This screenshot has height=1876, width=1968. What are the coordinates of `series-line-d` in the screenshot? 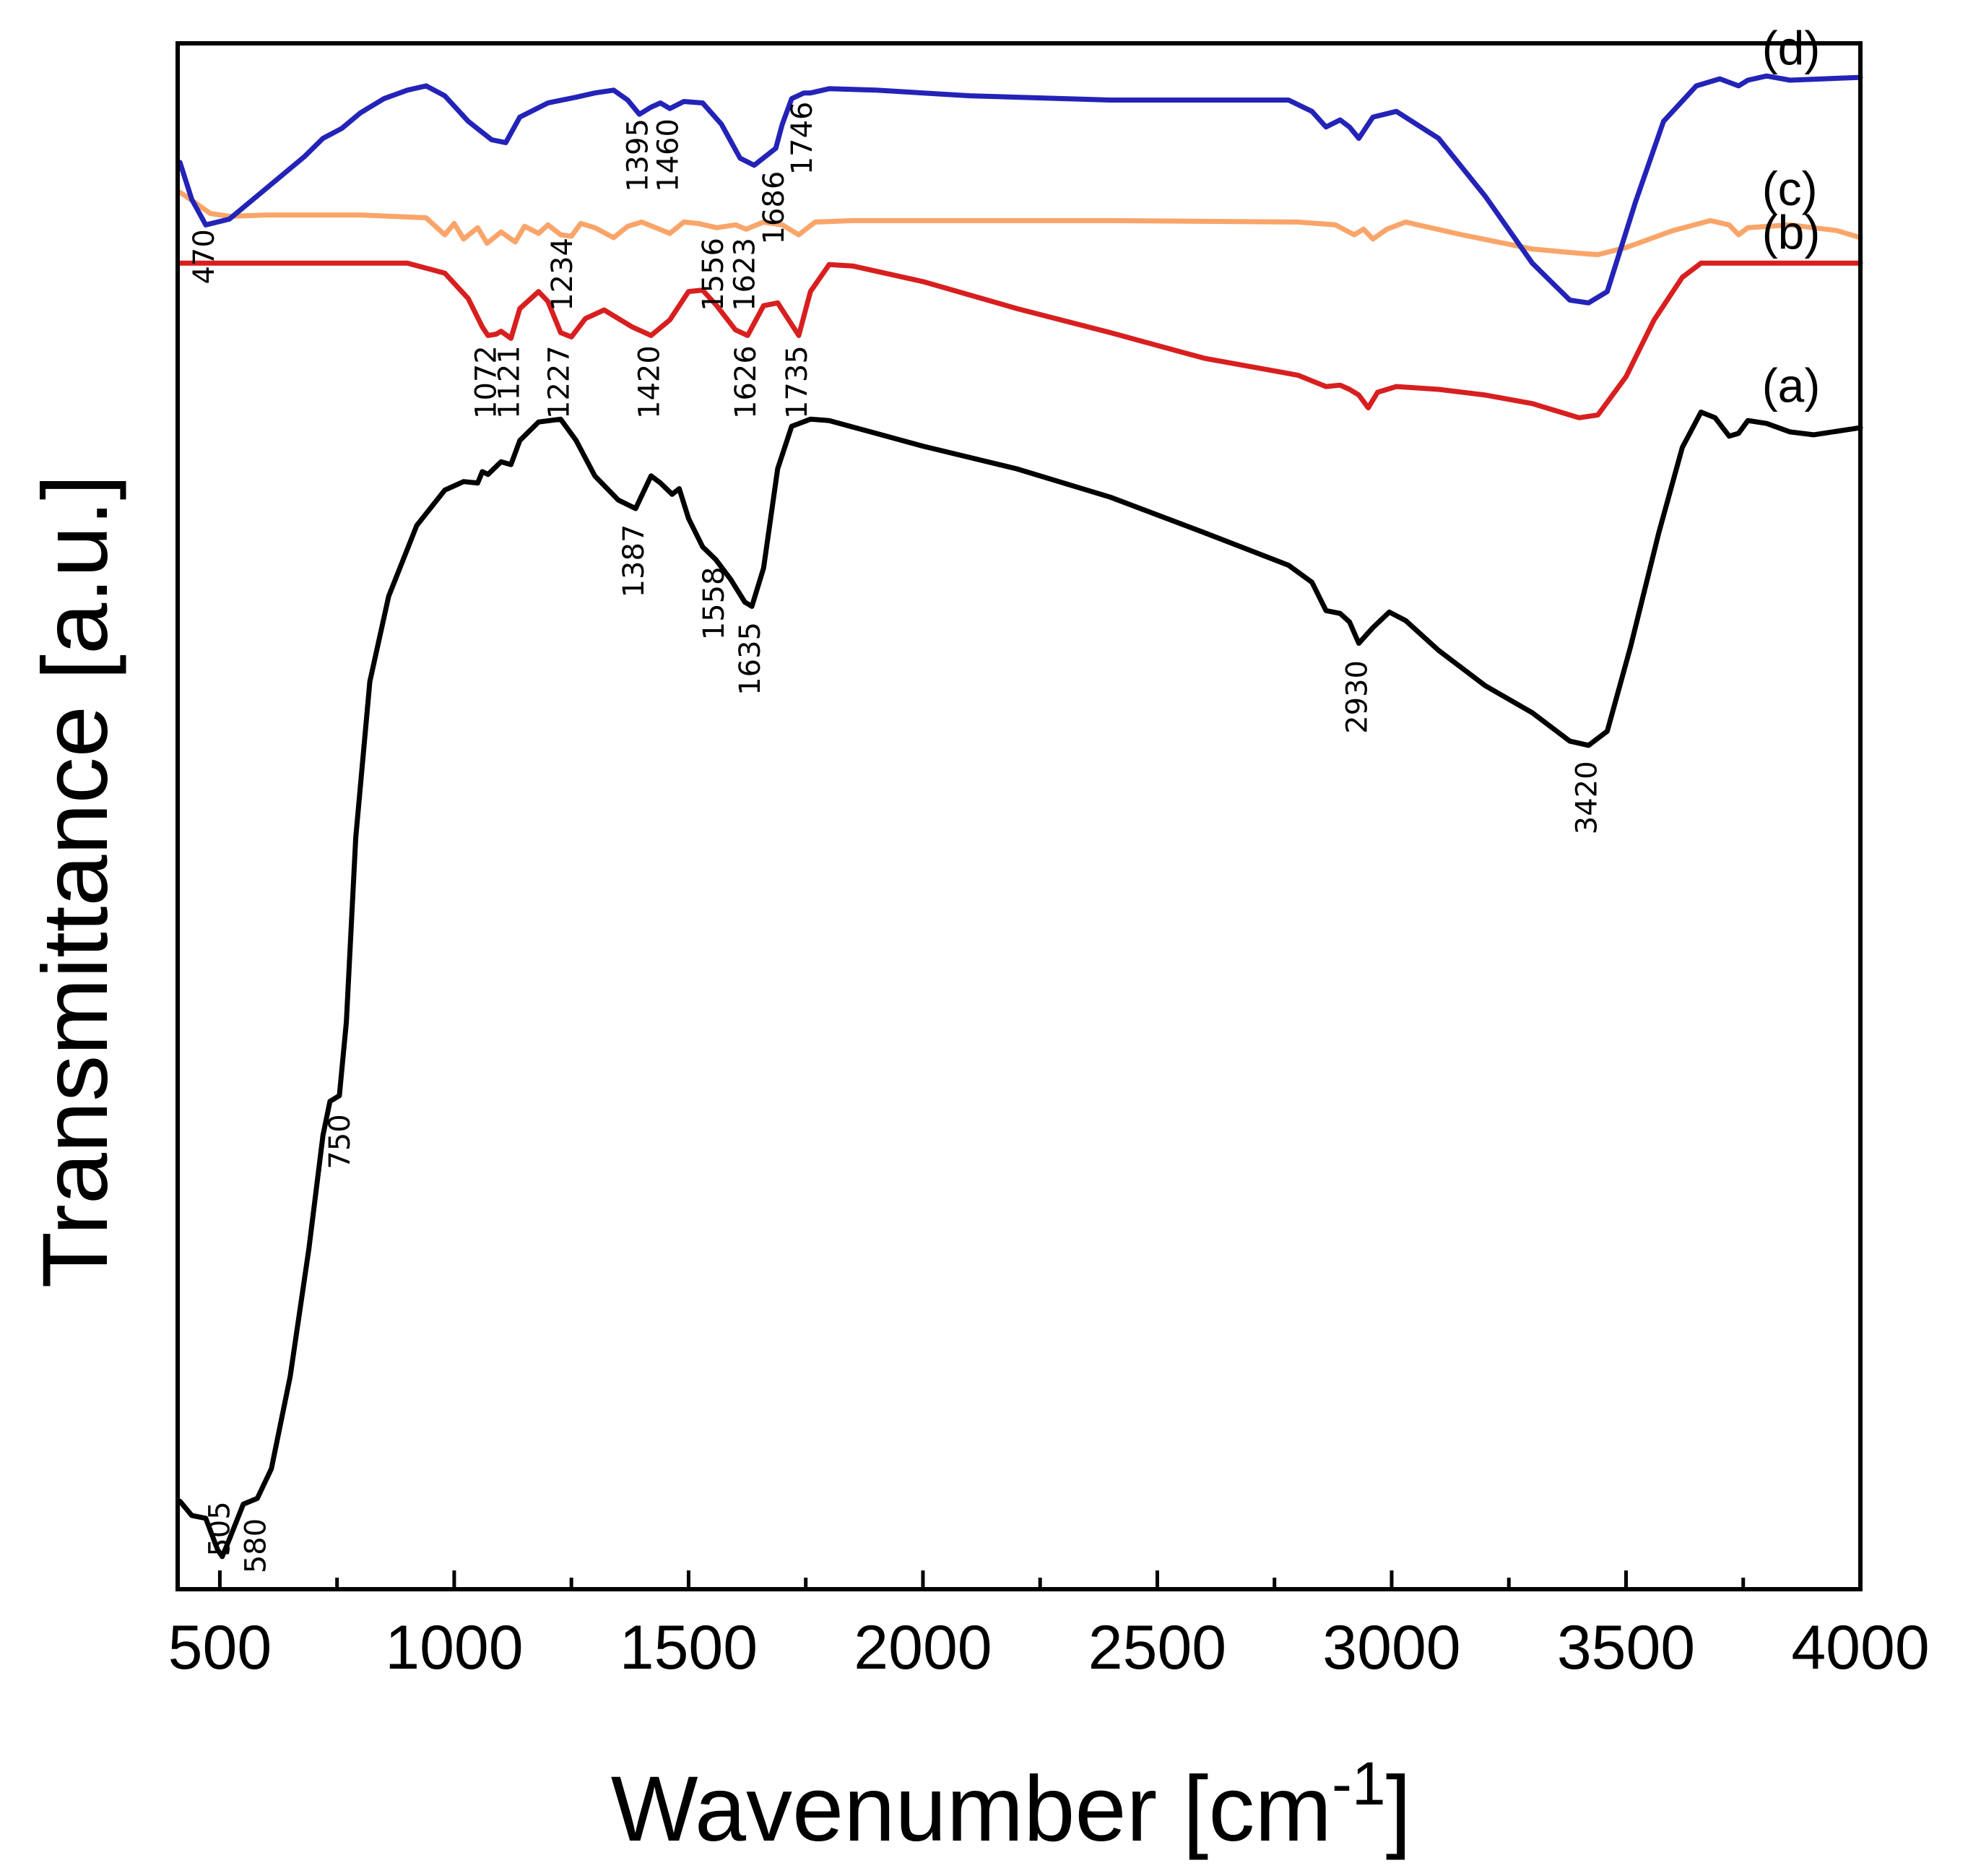 It's located at (1020, 190).